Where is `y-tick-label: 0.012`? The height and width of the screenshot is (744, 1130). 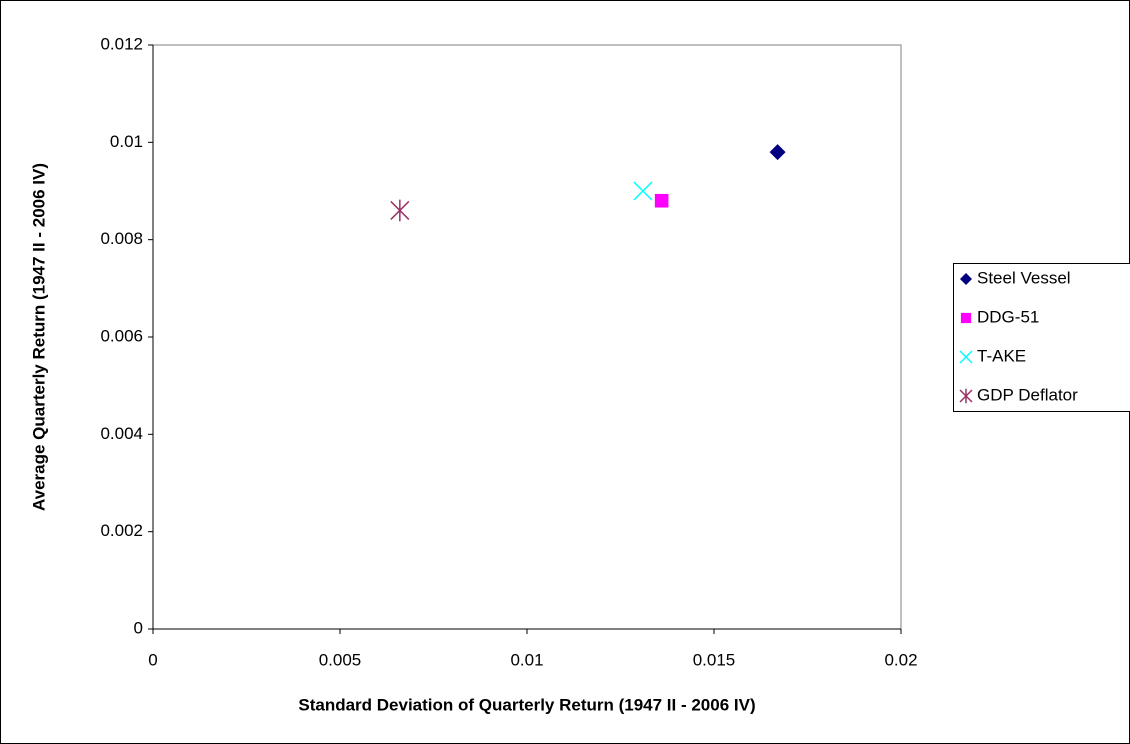
y-tick-label: 0.012 is located at coordinates (121, 43).